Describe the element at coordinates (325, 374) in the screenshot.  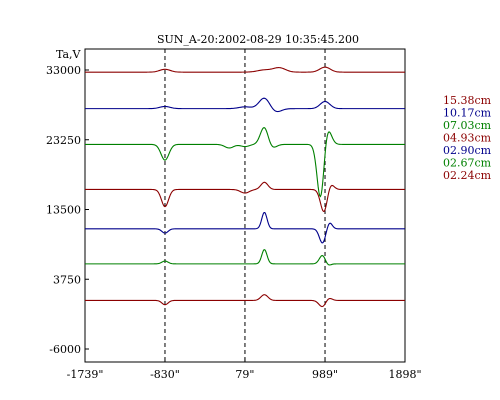
I see `x-tick-label: 989"` at that location.